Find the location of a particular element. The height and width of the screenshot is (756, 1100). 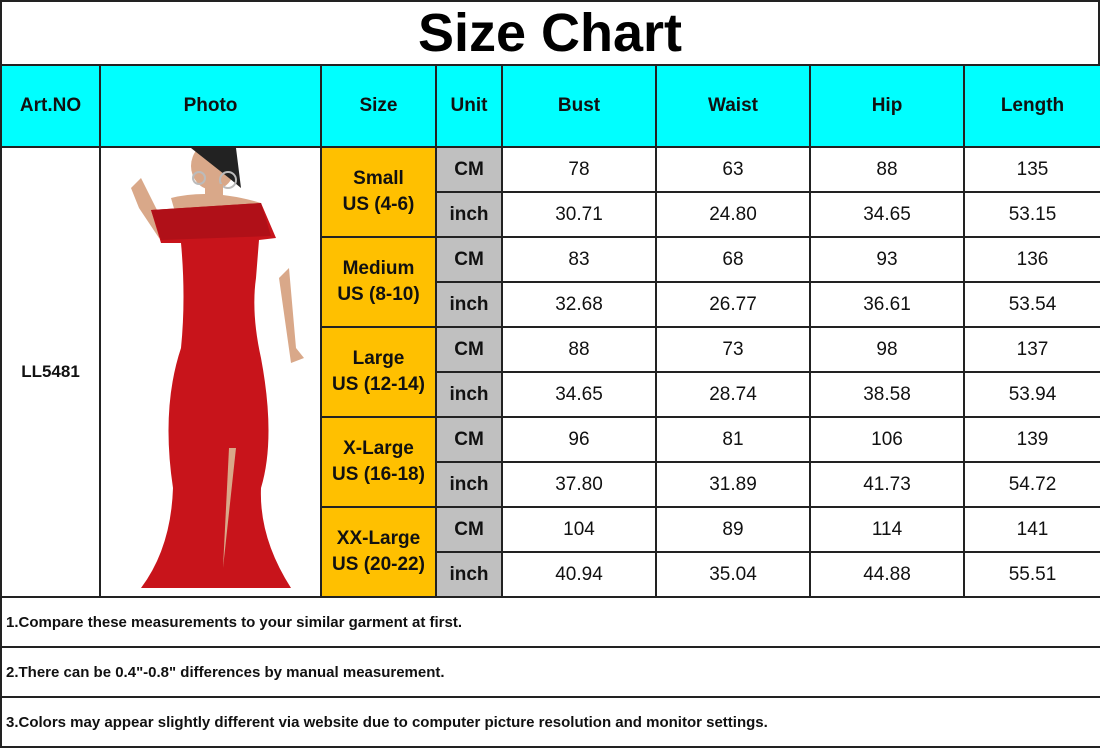

hip-value: 106 is located at coordinates (887, 439).